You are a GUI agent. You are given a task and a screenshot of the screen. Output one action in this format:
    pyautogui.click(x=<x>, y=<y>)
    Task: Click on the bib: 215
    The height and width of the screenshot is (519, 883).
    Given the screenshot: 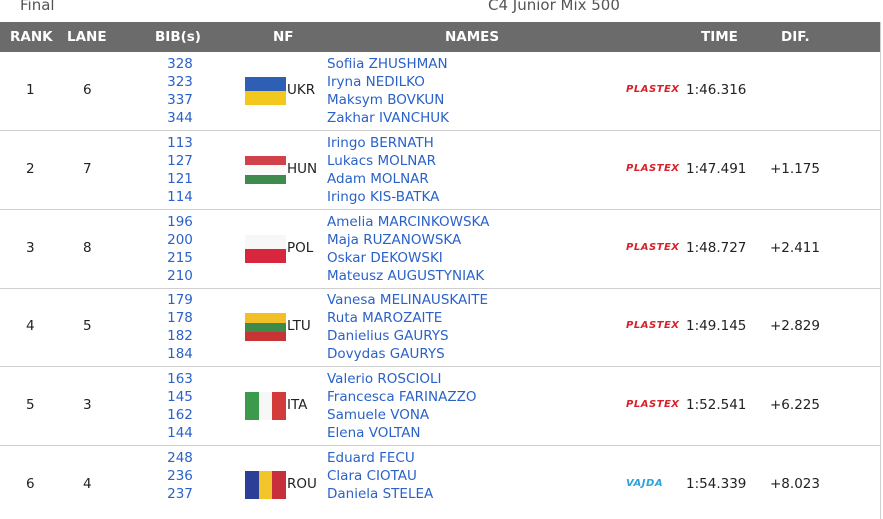 What is the action you would take?
    pyautogui.click(x=180, y=257)
    